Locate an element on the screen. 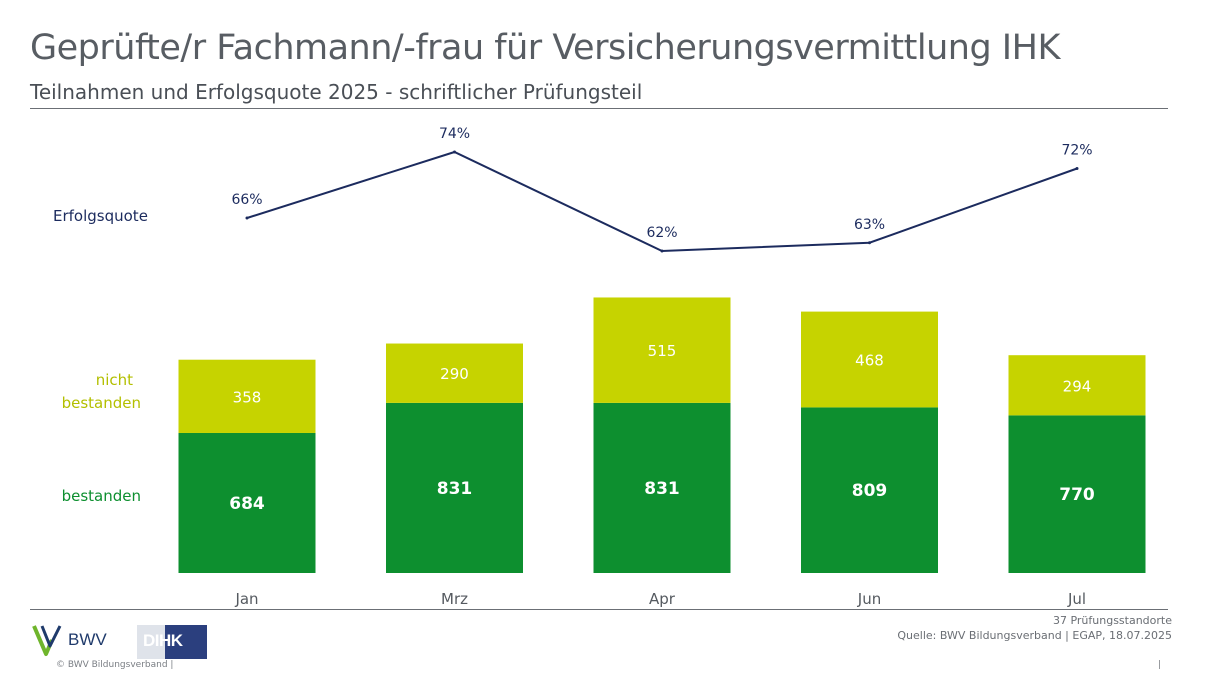  data-label-passed: 770 is located at coordinates (1077, 495).